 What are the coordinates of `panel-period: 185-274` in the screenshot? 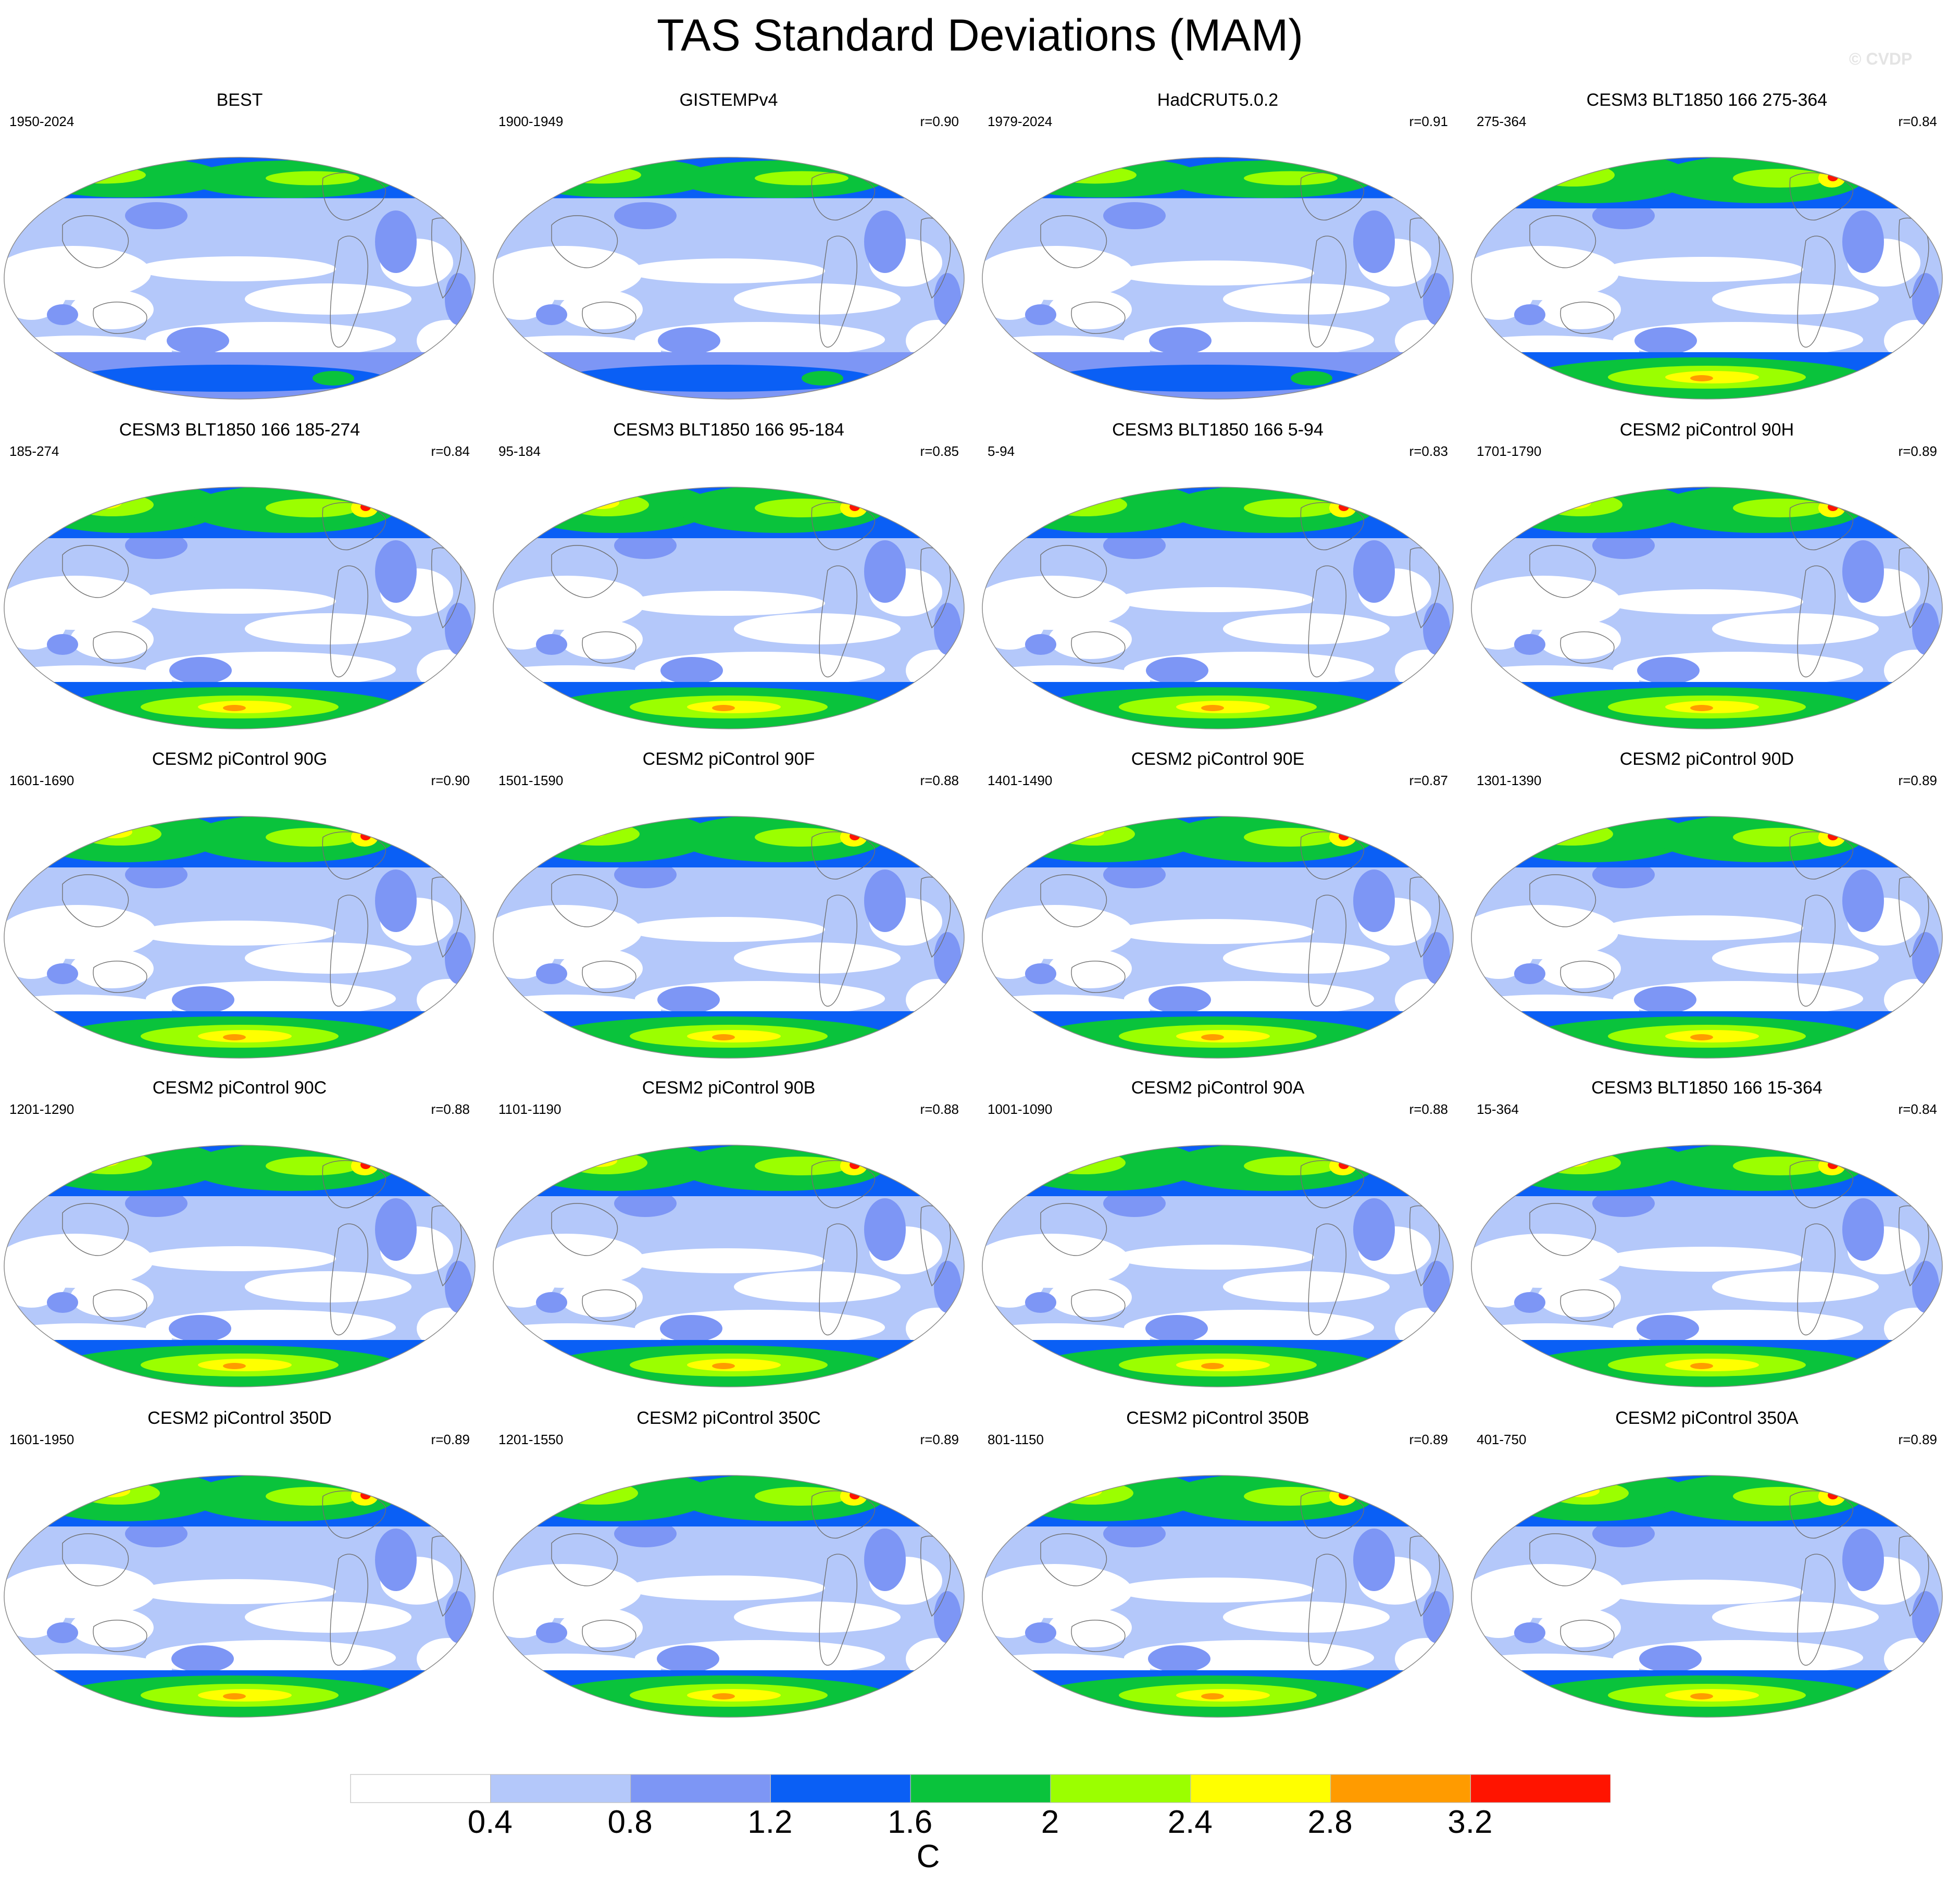 It's located at (34, 451).